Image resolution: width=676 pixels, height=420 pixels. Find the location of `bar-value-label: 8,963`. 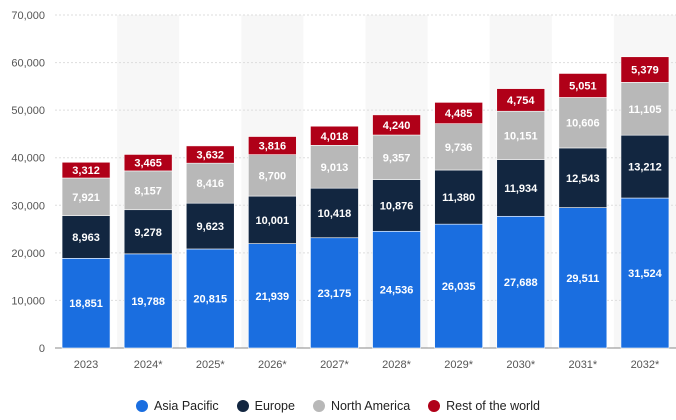

bar-value-label: 8,963 is located at coordinates (86, 238).